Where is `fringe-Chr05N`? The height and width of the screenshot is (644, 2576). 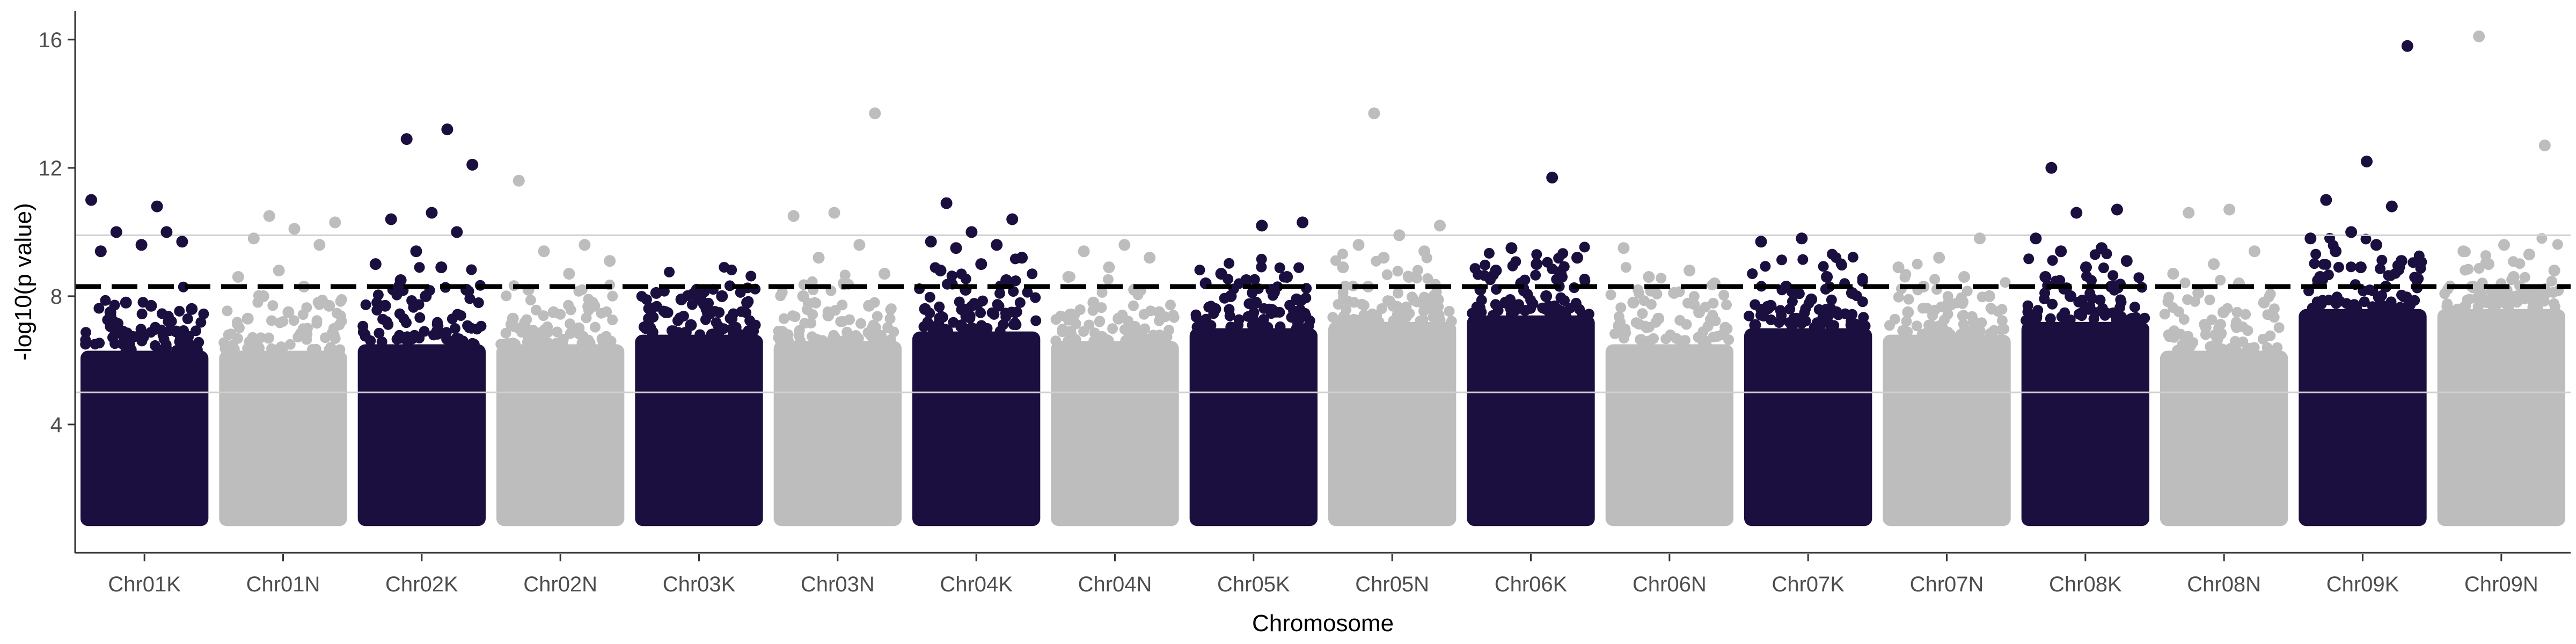
fringe-Chr05N is located at coordinates (1392, 287).